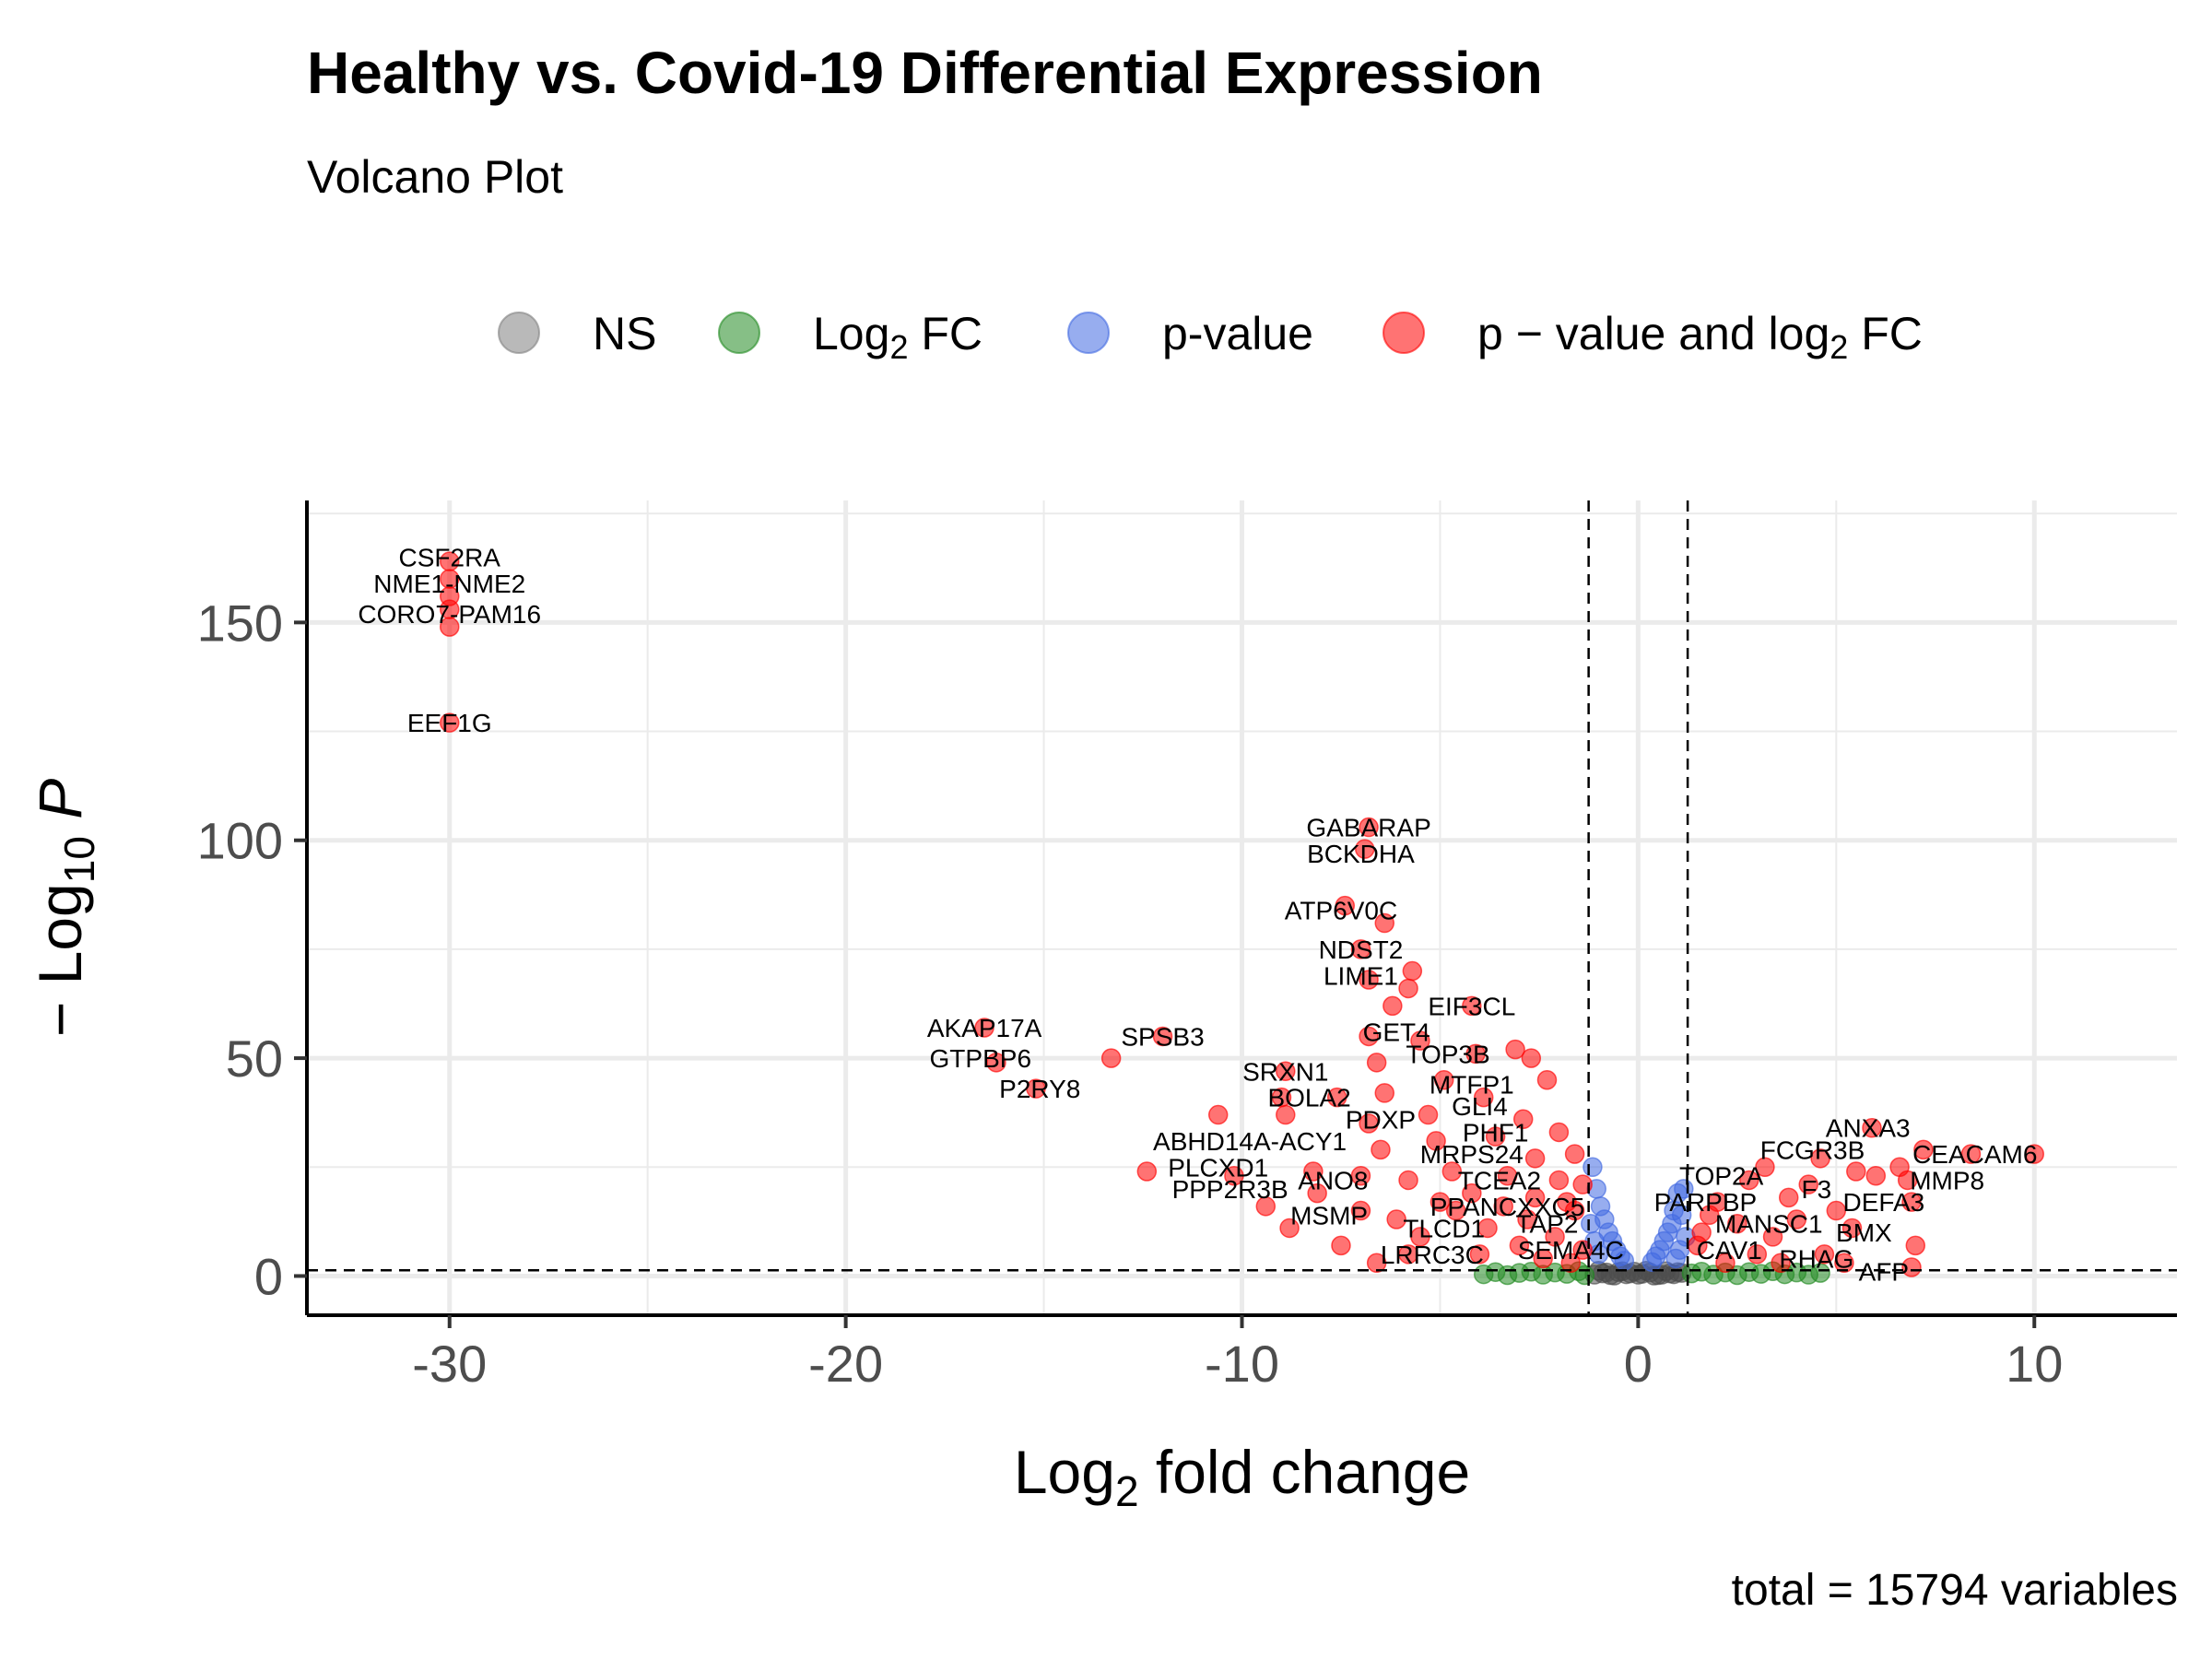 The width and height of the screenshot is (2212, 1659). Describe the element at coordinates (2034, 1364) in the screenshot. I see `x-tick-label: 10` at that location.